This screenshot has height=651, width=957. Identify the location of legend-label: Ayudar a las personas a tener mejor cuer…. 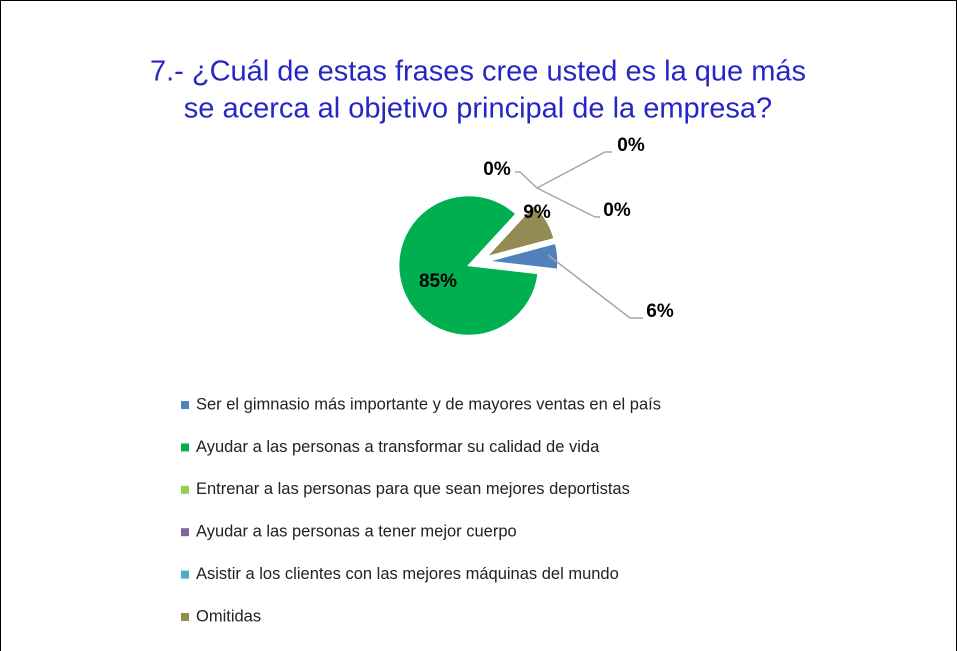
(356, 532).